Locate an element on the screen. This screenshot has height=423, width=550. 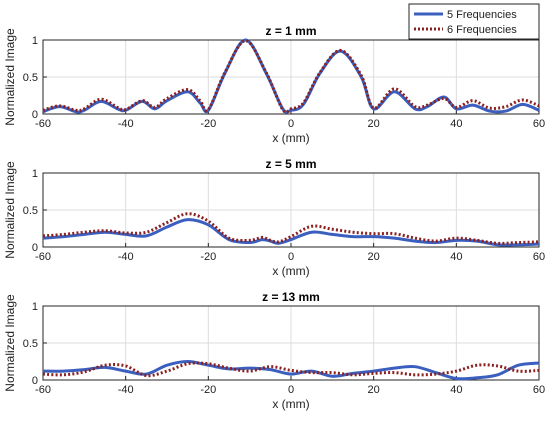
series-line-5-frequencies is located at coordinates (291, 370).